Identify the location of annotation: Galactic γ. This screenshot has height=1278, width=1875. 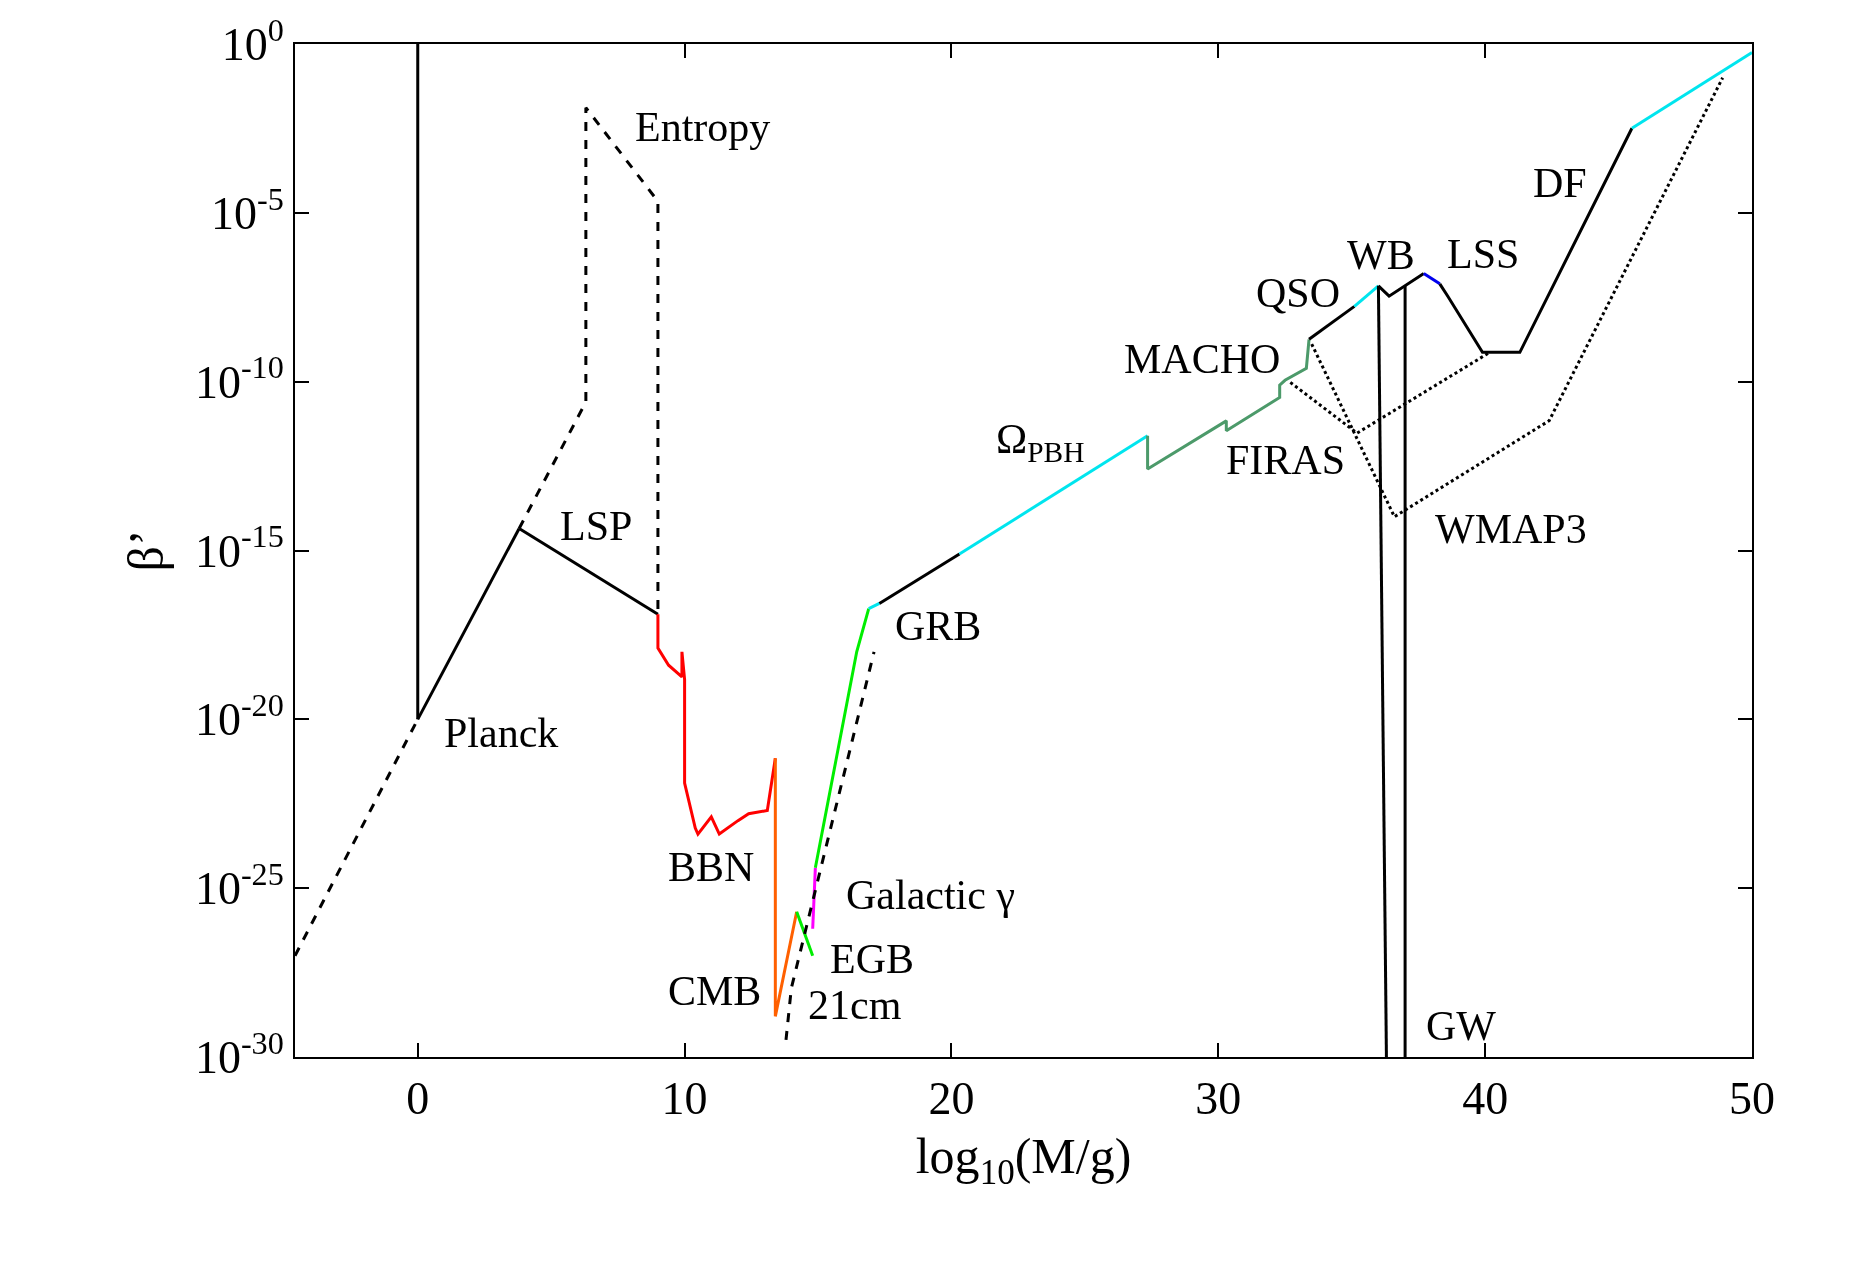
(930, 895).